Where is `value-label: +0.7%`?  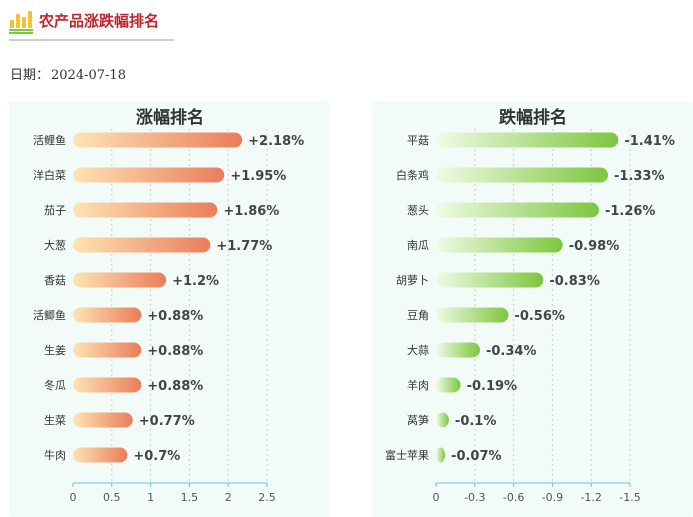 value-label: +0.7% is located at coordinates (156, 456).